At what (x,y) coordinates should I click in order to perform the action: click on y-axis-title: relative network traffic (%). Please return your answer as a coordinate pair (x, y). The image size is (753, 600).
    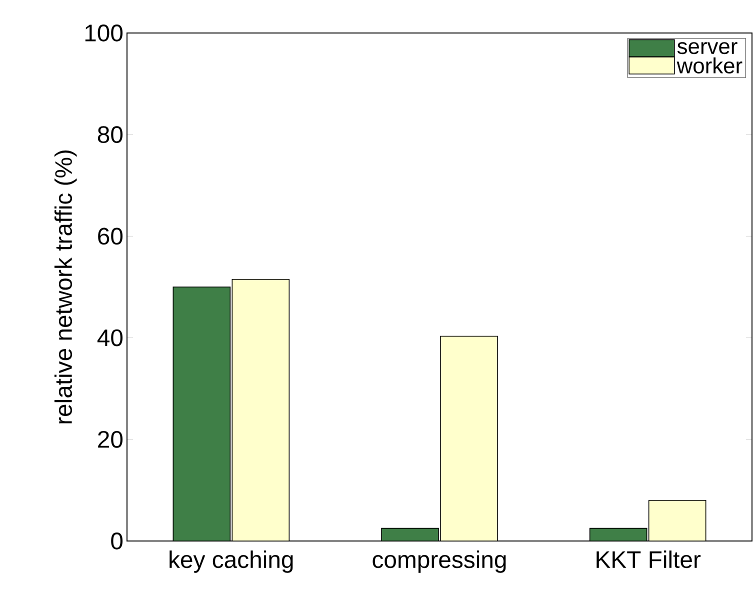
    Looking at the image, I should click on (65, 287).